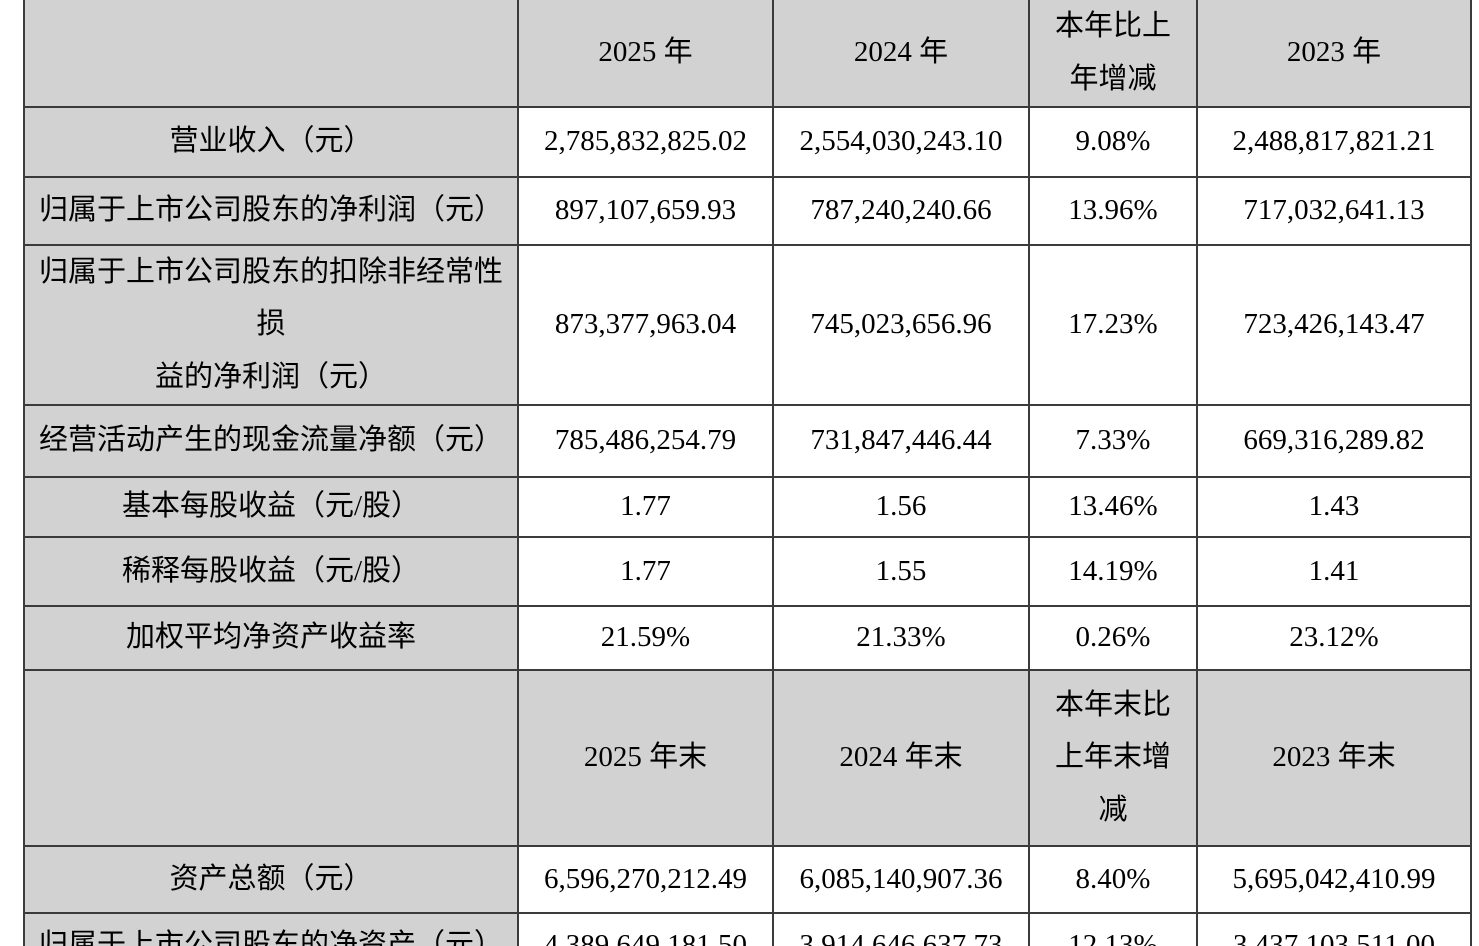 This screenshot has width=1479, height=946. Describe the element at coordinates (1113, 324) in the screenshot. I see `value-change-cell: 17.23%` at that location.